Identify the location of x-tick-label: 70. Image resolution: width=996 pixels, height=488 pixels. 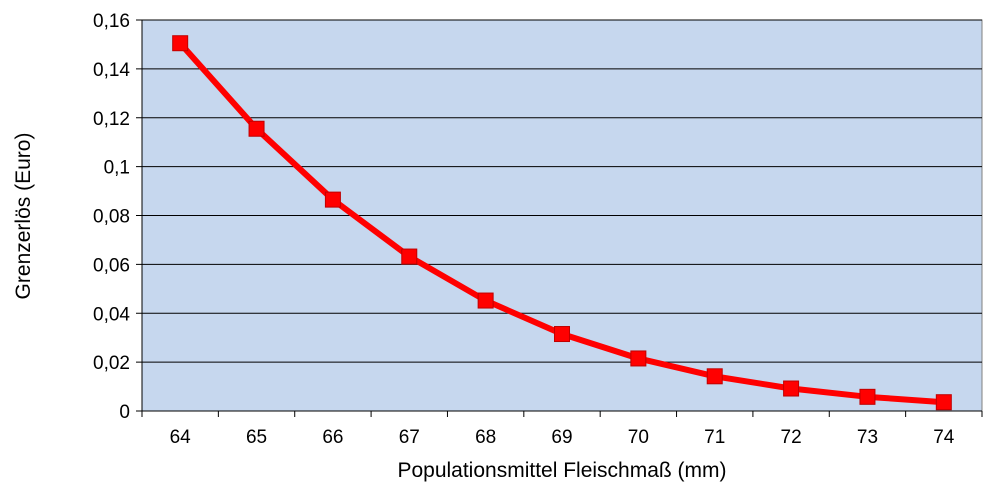
(638, 437).